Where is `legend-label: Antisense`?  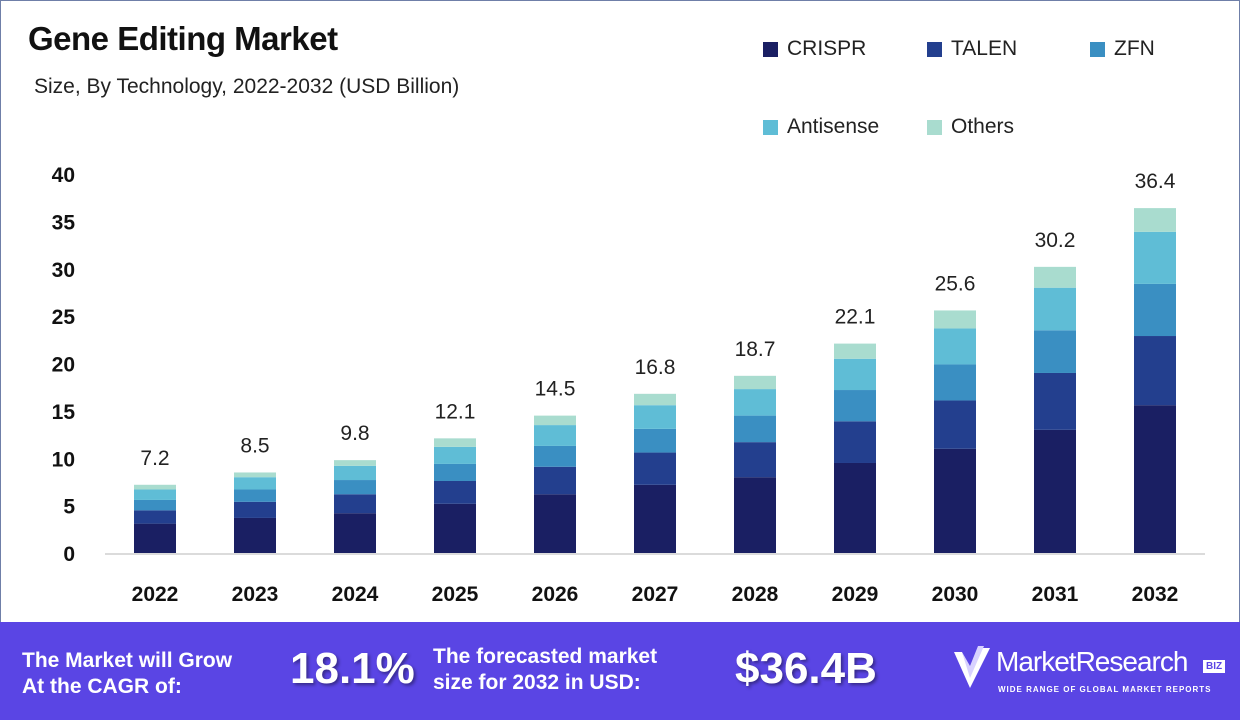 legend-label: Antisense is located at coordinates (833, 126).